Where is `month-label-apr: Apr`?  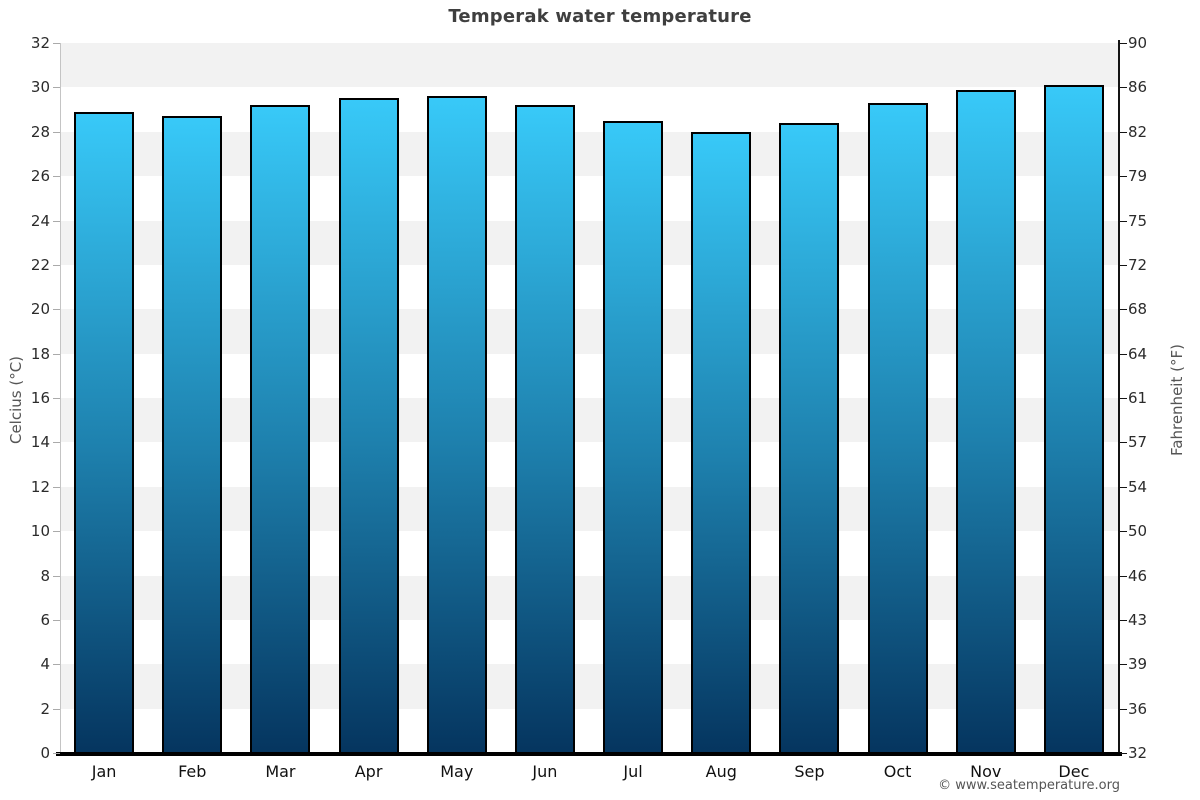 month-label-apr: Apr is located at coordinates (368, 771).